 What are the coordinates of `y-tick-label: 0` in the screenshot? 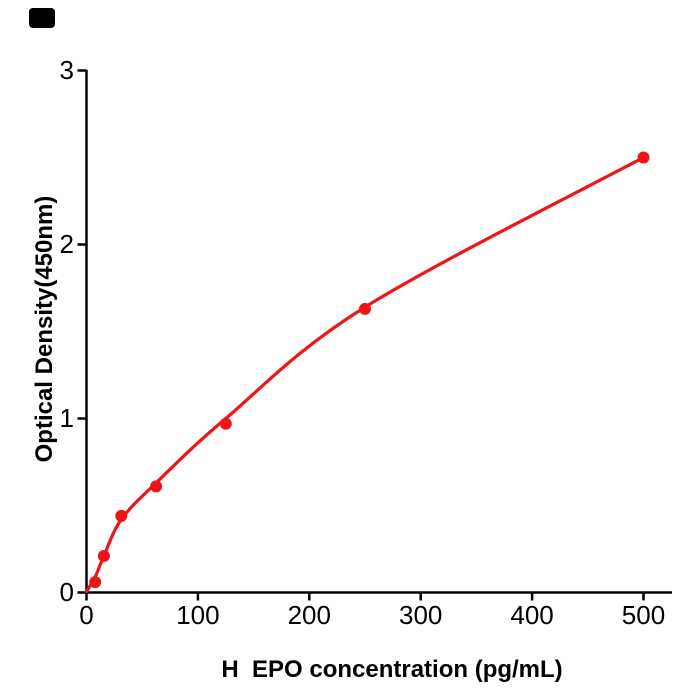 It's located at (66, 591).